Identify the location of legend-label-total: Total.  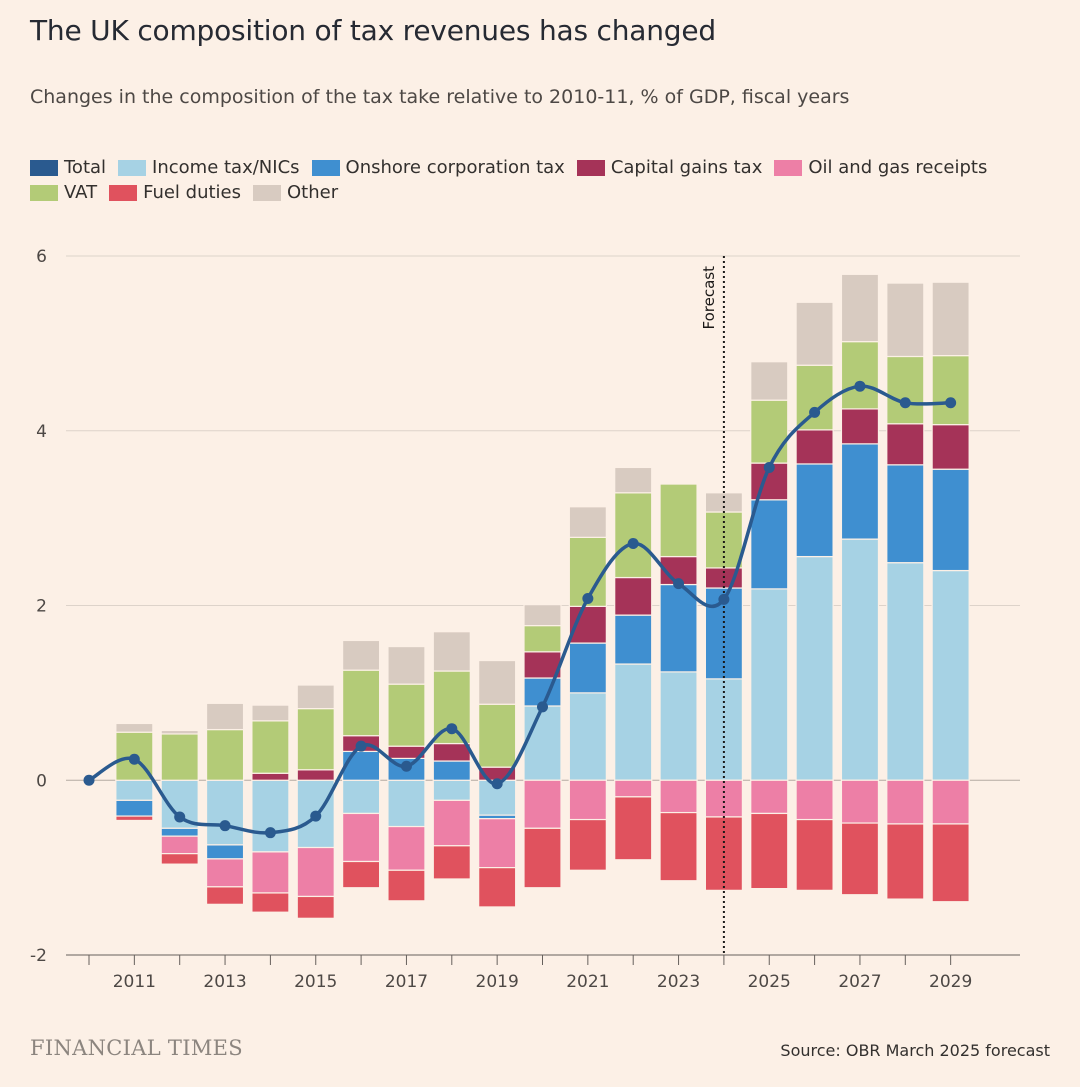
(85, 167).